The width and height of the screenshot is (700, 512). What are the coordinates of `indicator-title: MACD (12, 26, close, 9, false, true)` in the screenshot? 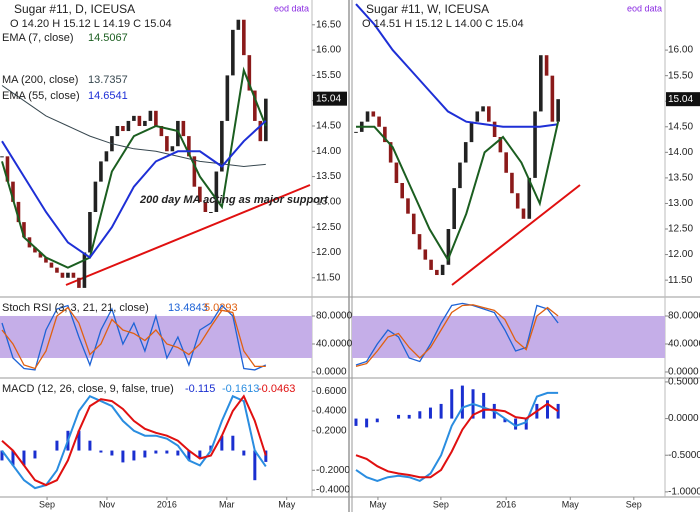 It's located at (88, 389).